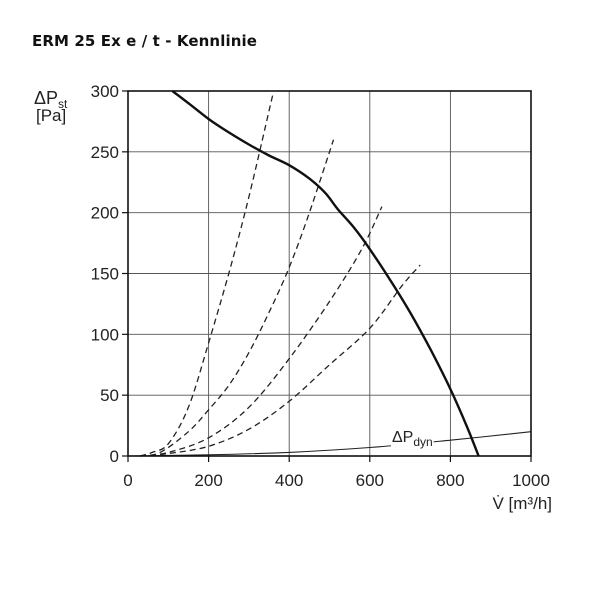  What do you see at coordinates (370, 480) in the screenshot?
I see `x-tick-label: 600` at bounding box center [370, 480].